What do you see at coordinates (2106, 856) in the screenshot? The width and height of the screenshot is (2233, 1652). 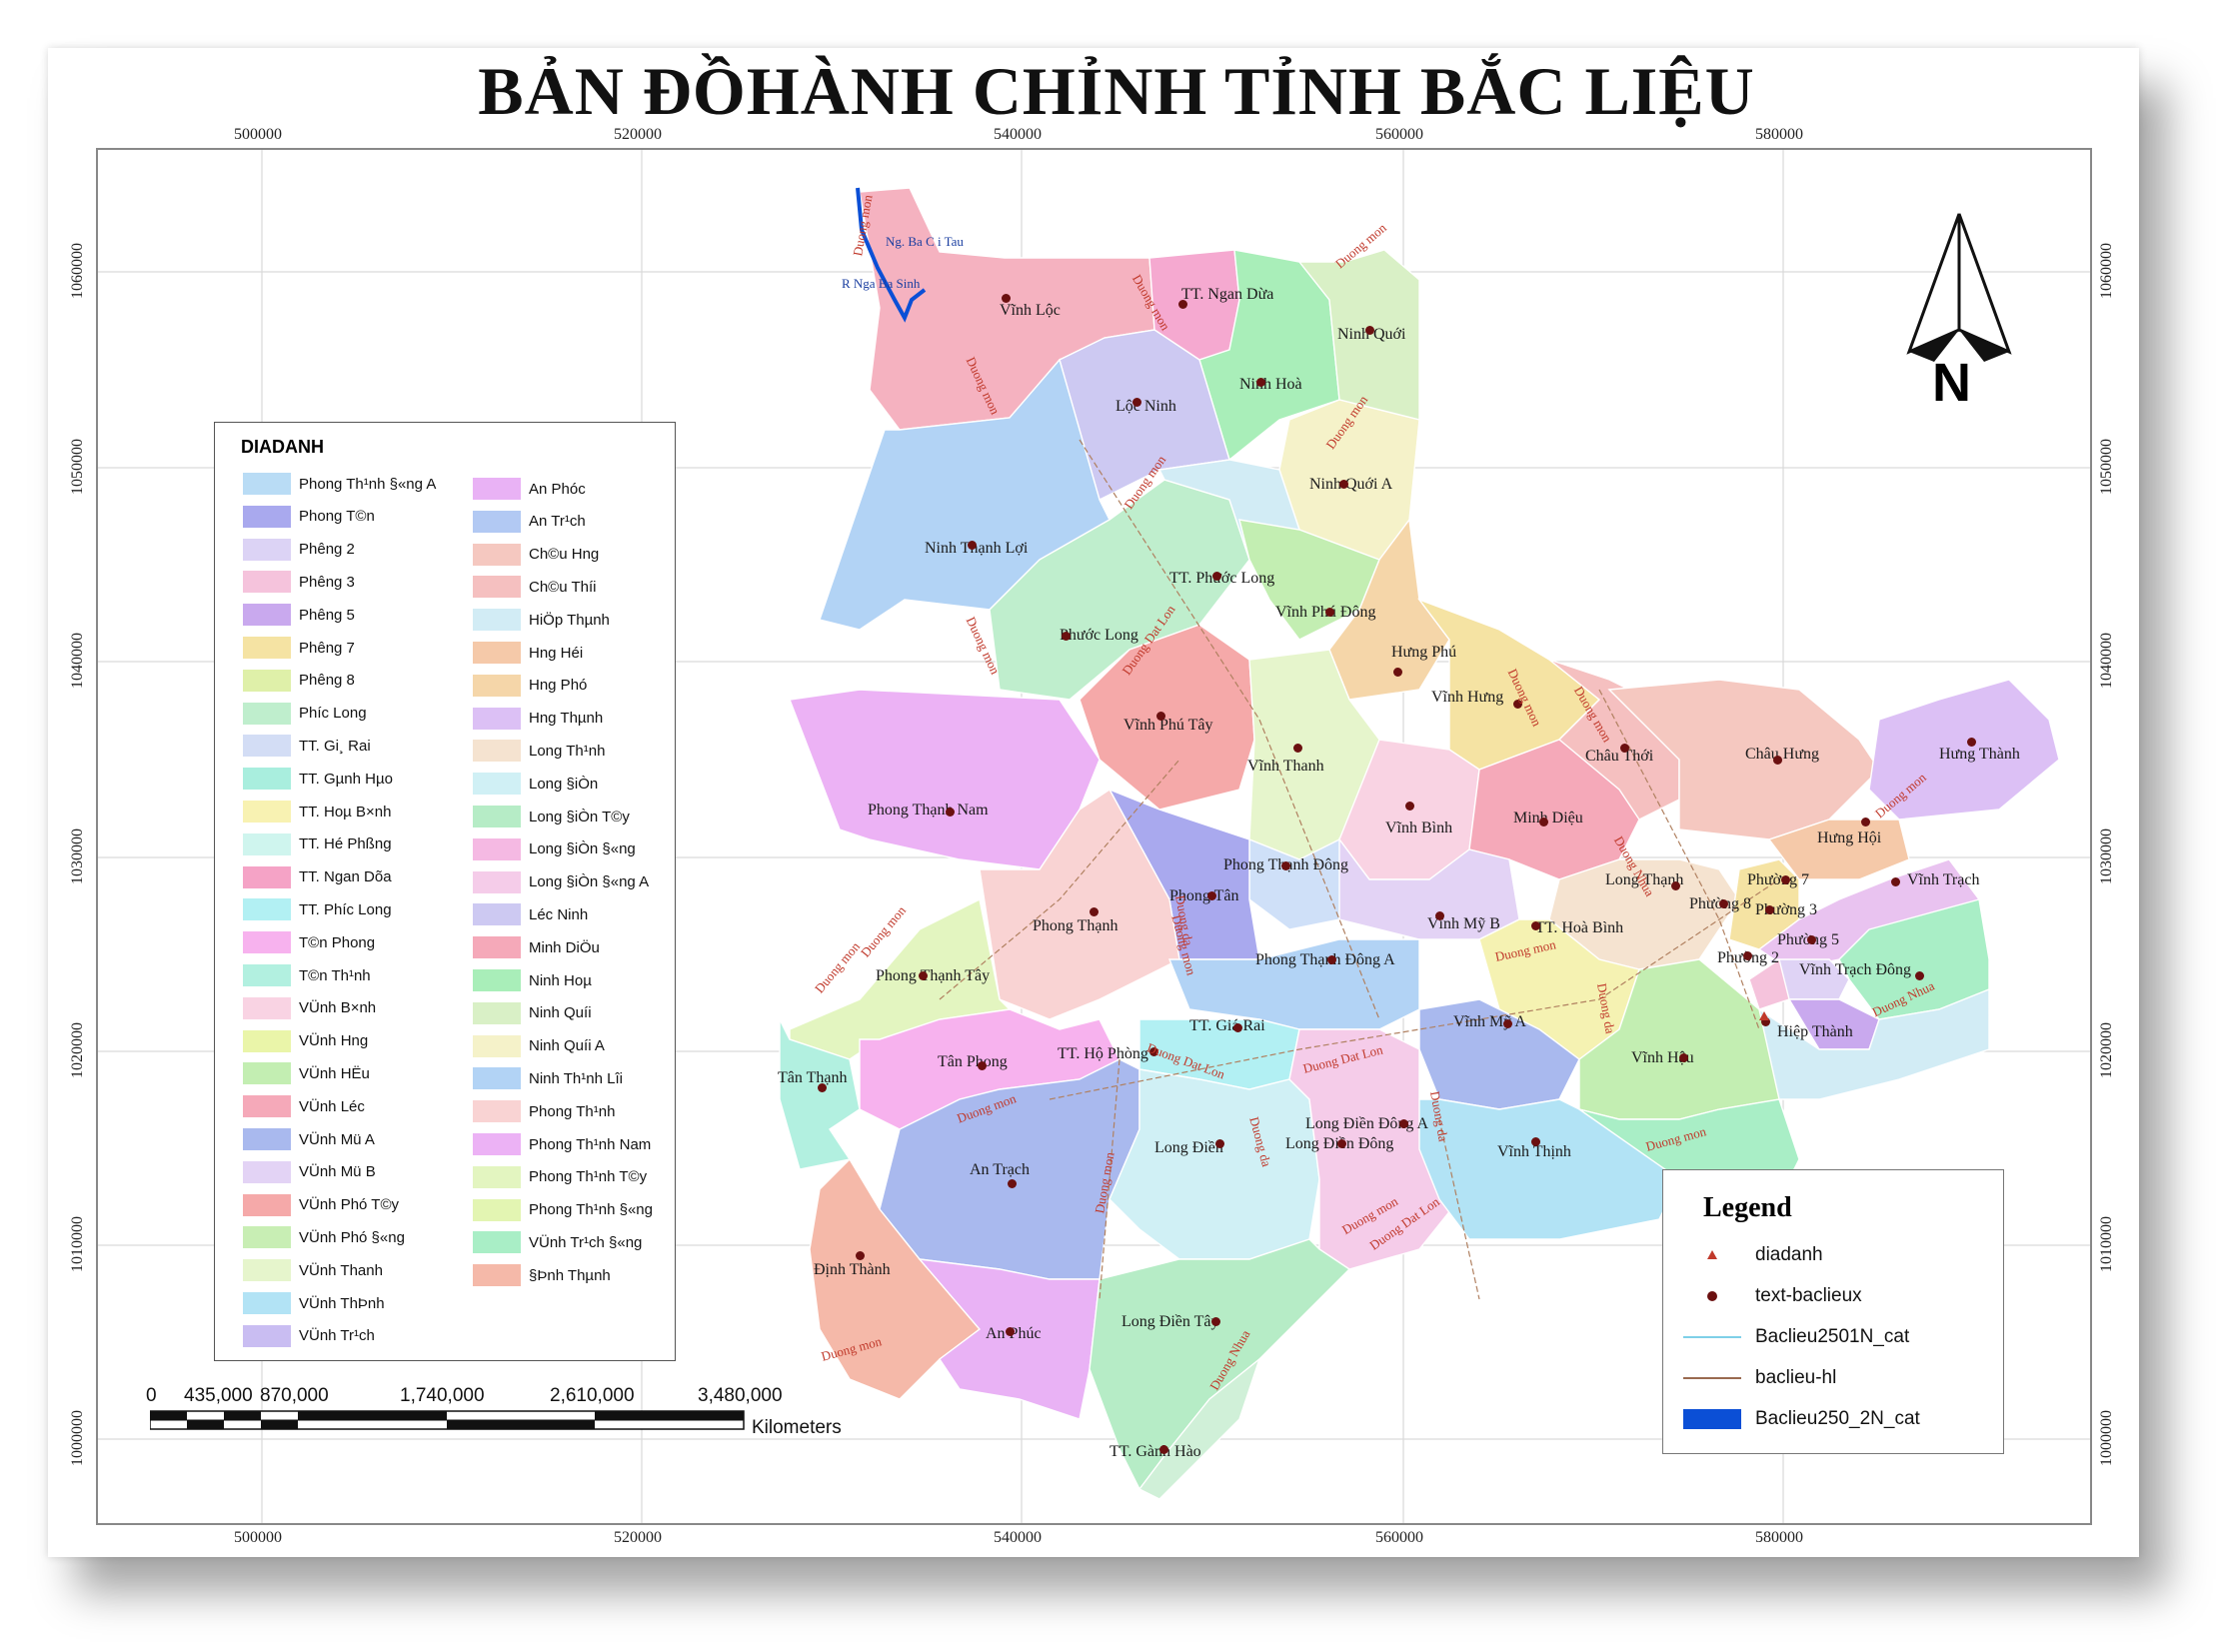 I see `grid-tick-label: 1030000` at bounding box center [2106, 856].